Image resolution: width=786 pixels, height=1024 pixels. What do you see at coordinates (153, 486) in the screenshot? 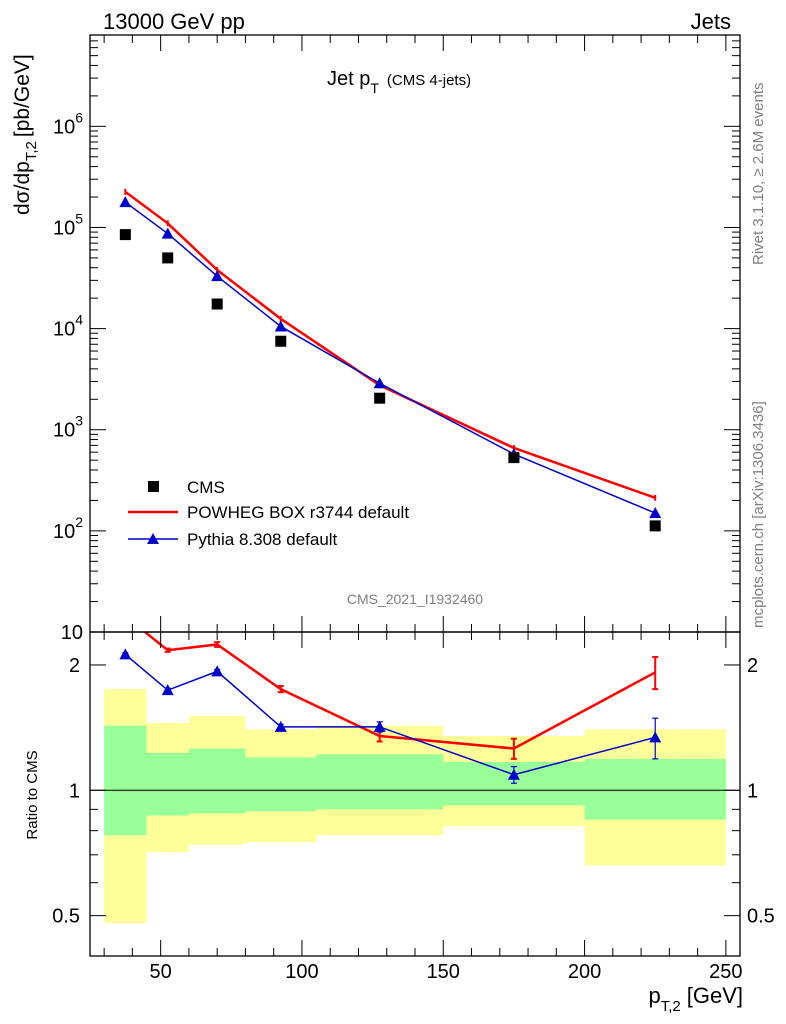
I see `legend-marker-cms` at bounding box center [153, 486].